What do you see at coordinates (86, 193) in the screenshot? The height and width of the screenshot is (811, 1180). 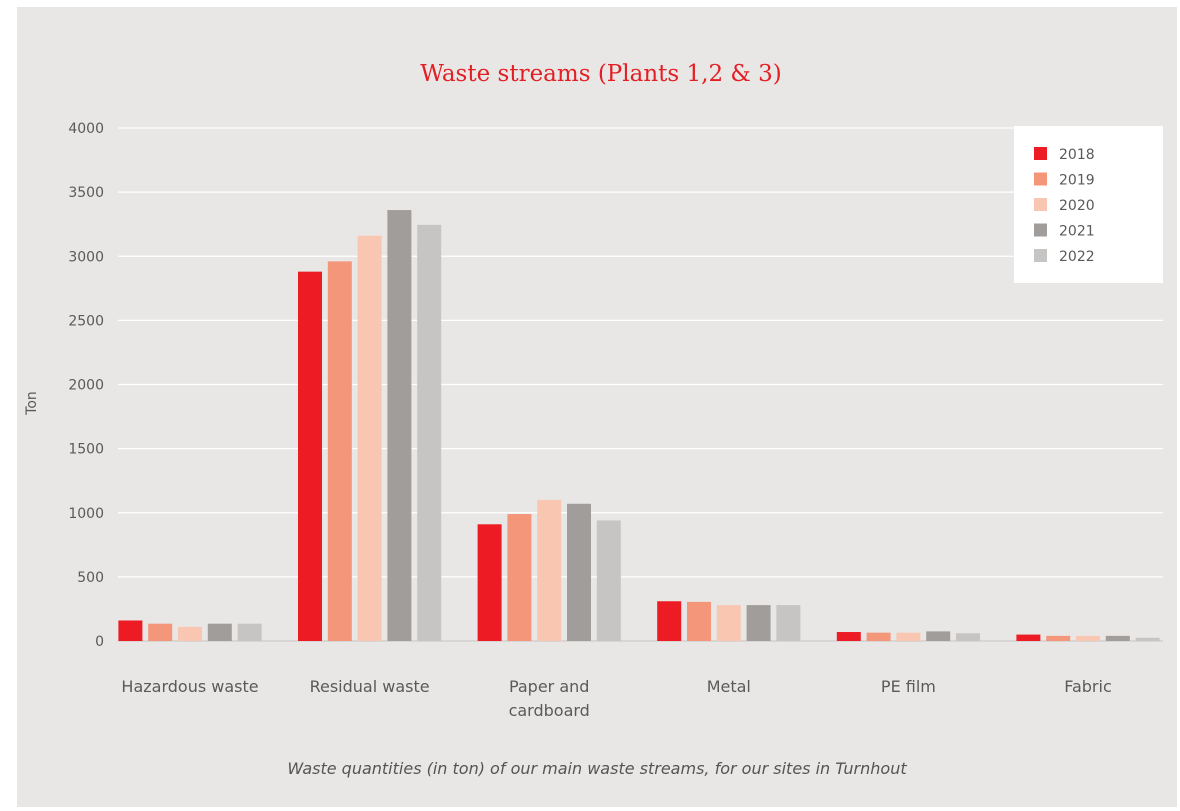 I see `y-tick-label: 3500` at bounding box center [86, 193].